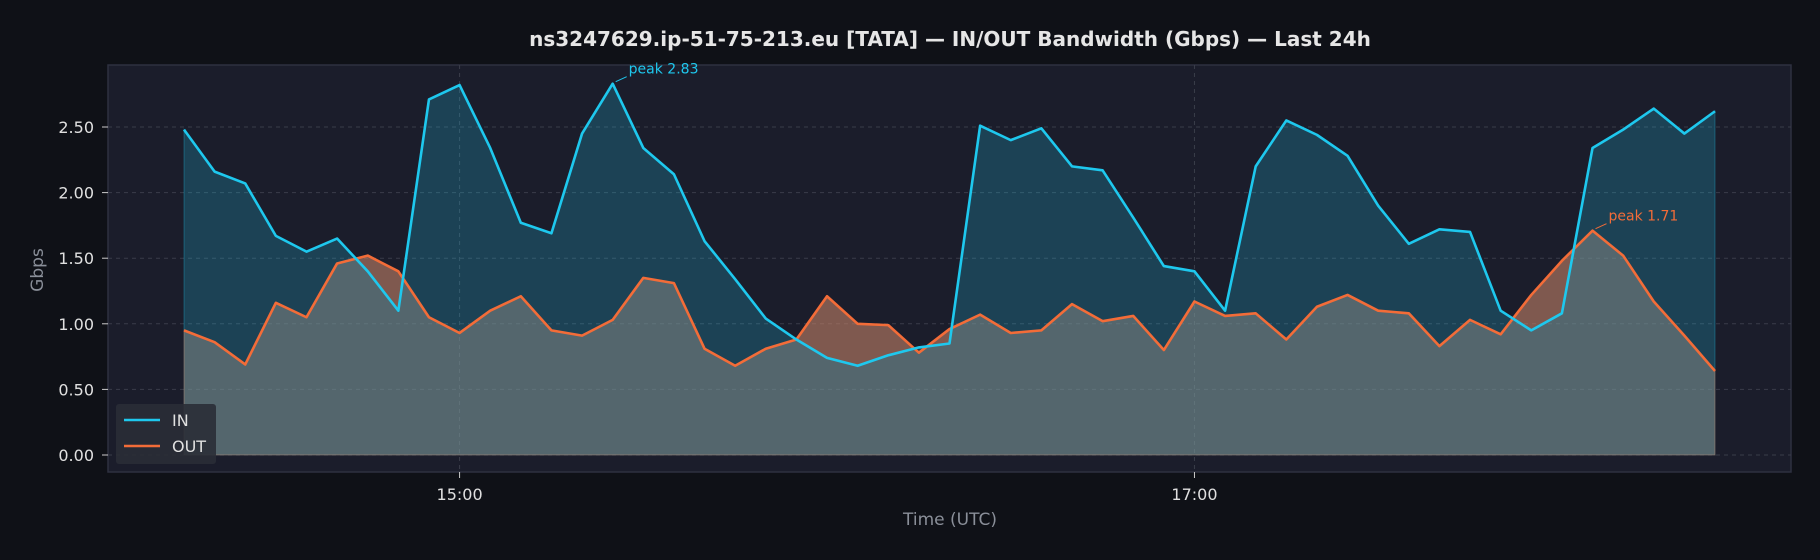 This screenshot has height=560, width=1820. I want to click on y-tick-label: 1.50, so click(76, 258).